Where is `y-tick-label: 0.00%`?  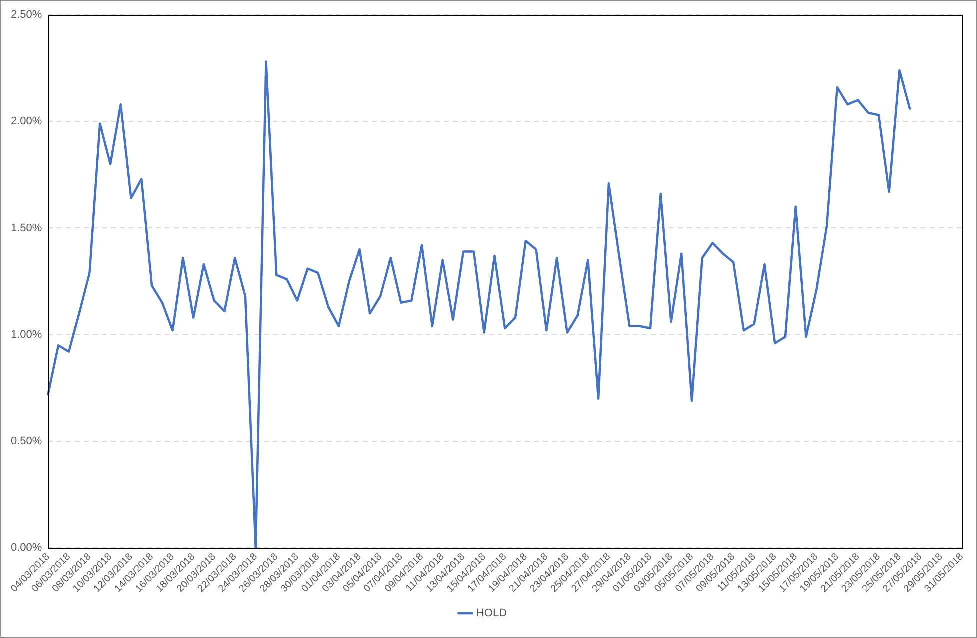
y-tick-label: 0.00% is located at coordinates (26, 548).